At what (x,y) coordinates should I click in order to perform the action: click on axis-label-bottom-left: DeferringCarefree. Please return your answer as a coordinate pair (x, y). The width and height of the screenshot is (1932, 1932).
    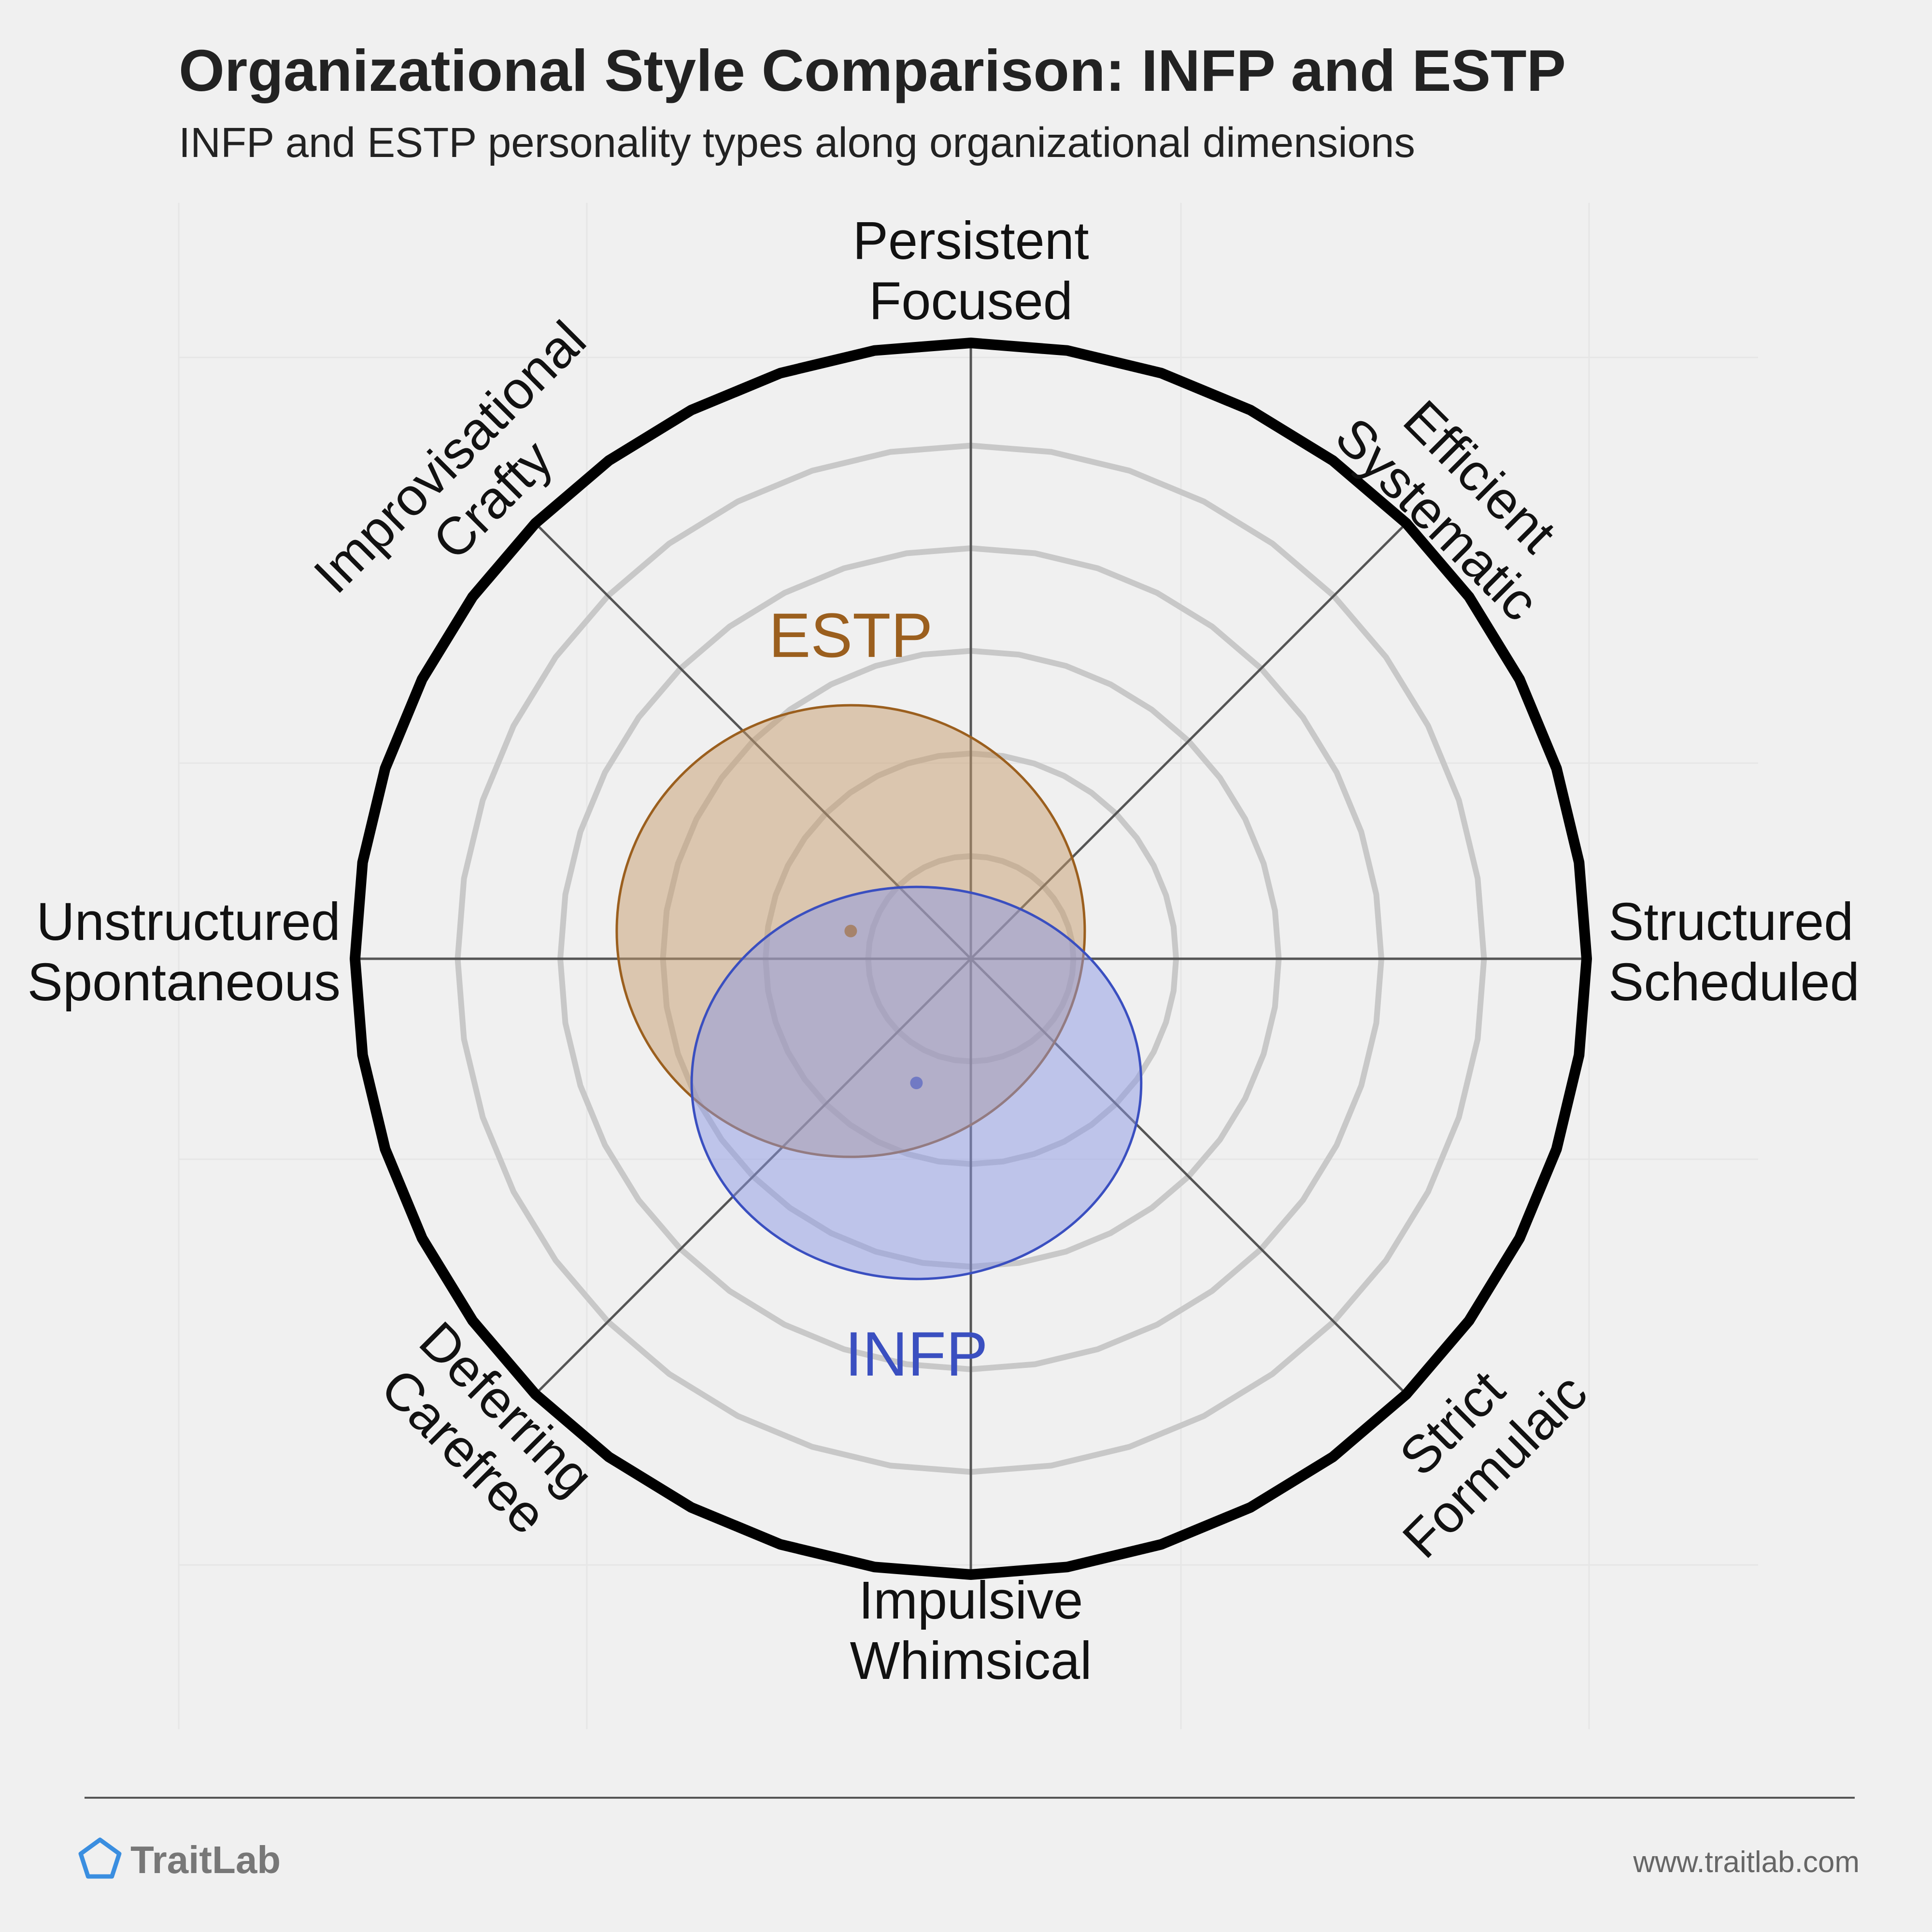
    Looking at the image, I should click on (485, 1429).